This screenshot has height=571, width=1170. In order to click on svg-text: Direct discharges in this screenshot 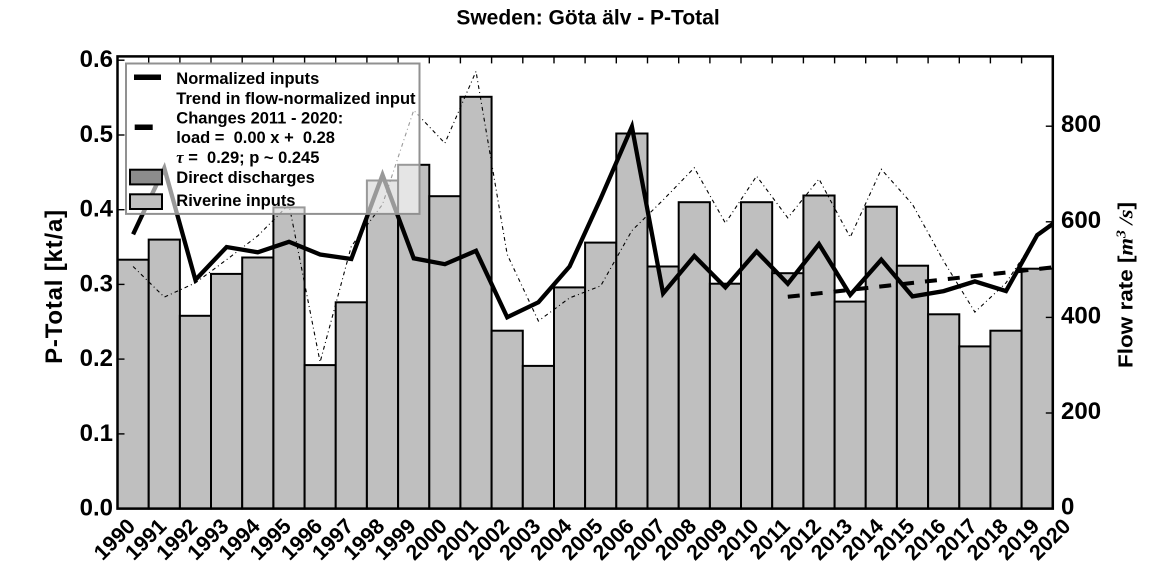, I will do `click(245, 178)`.